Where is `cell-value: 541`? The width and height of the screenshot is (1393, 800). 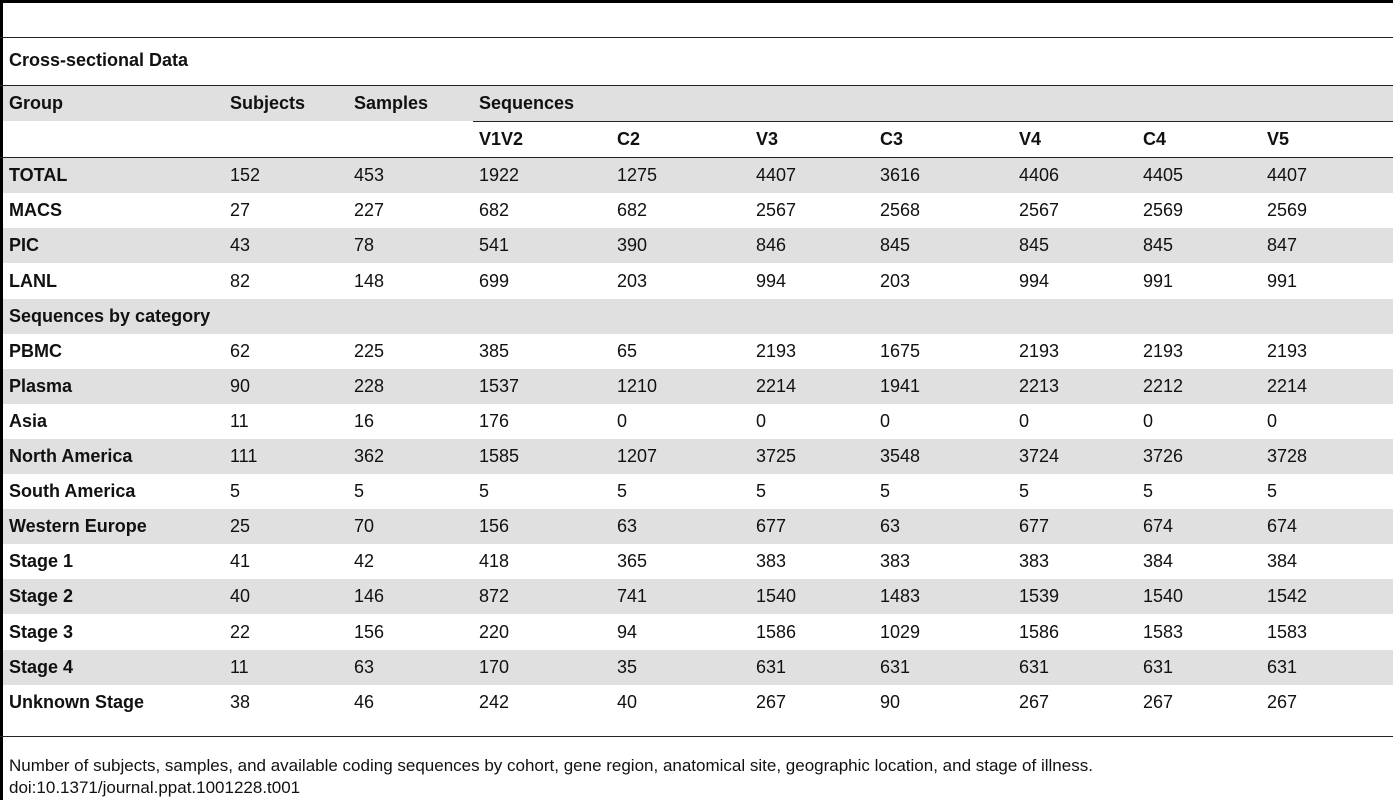 cell-value: 541 is located at coordinates (494, 245).